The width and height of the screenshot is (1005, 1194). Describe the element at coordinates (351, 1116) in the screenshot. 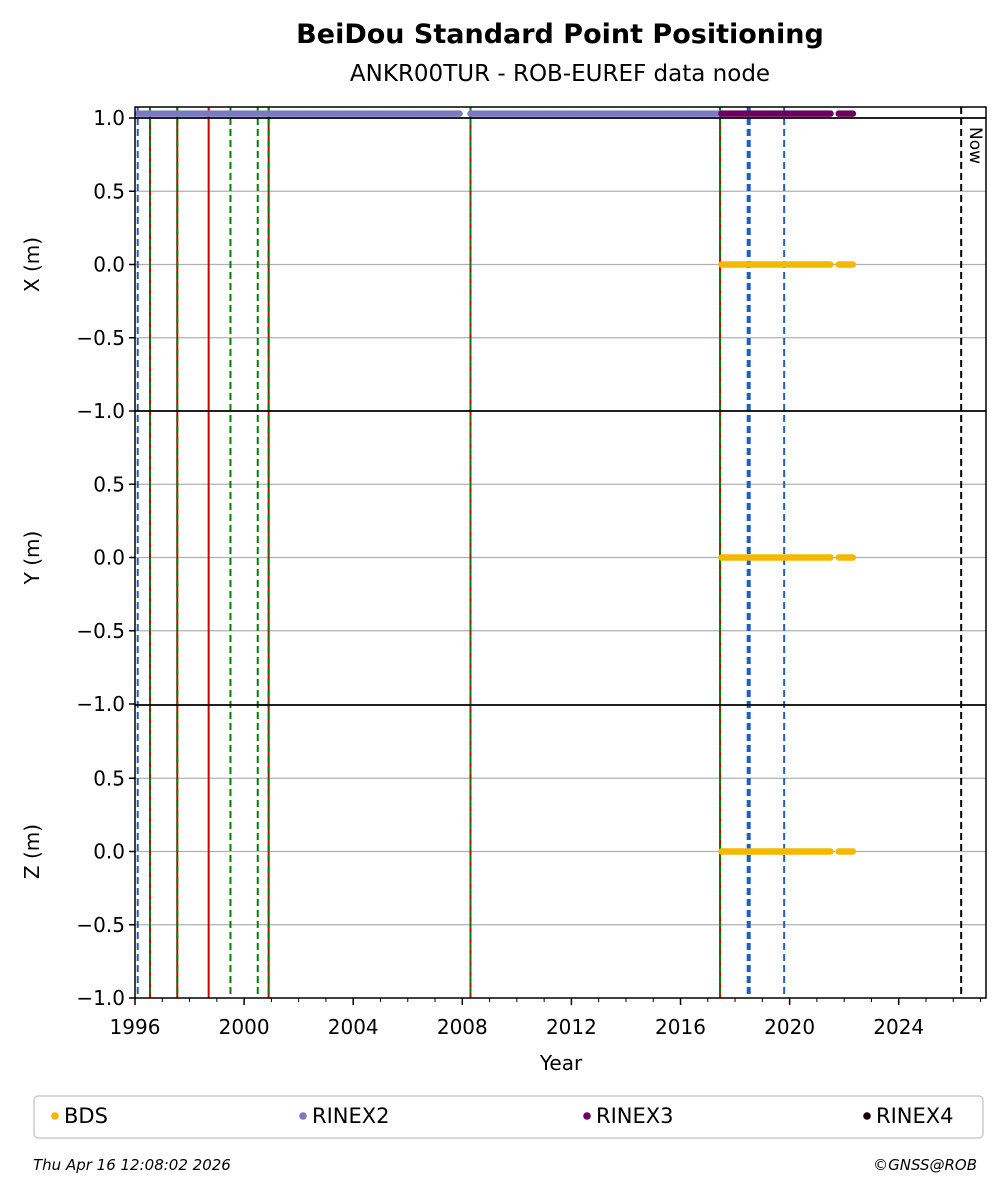

I see `legend-label: RINEX2` at that location.